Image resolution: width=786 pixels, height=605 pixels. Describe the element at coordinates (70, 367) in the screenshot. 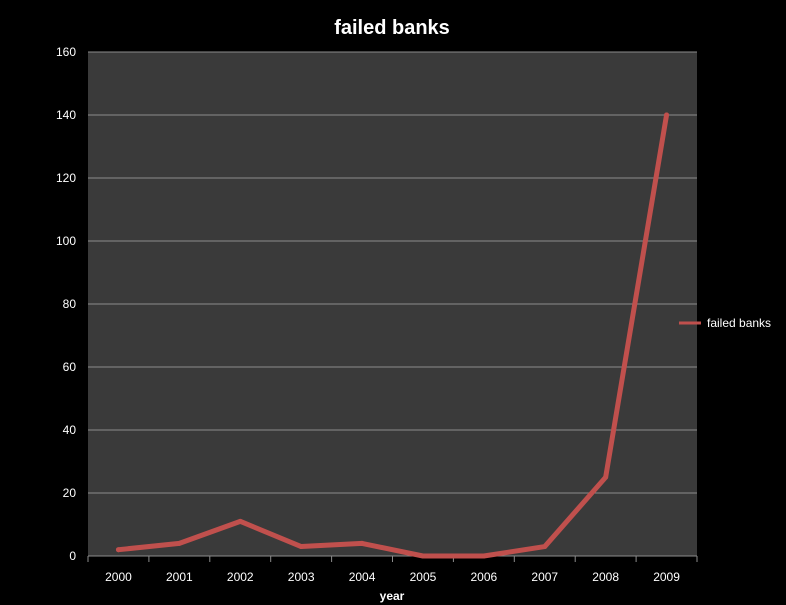

I see `y-tick-label: 60` at that location.